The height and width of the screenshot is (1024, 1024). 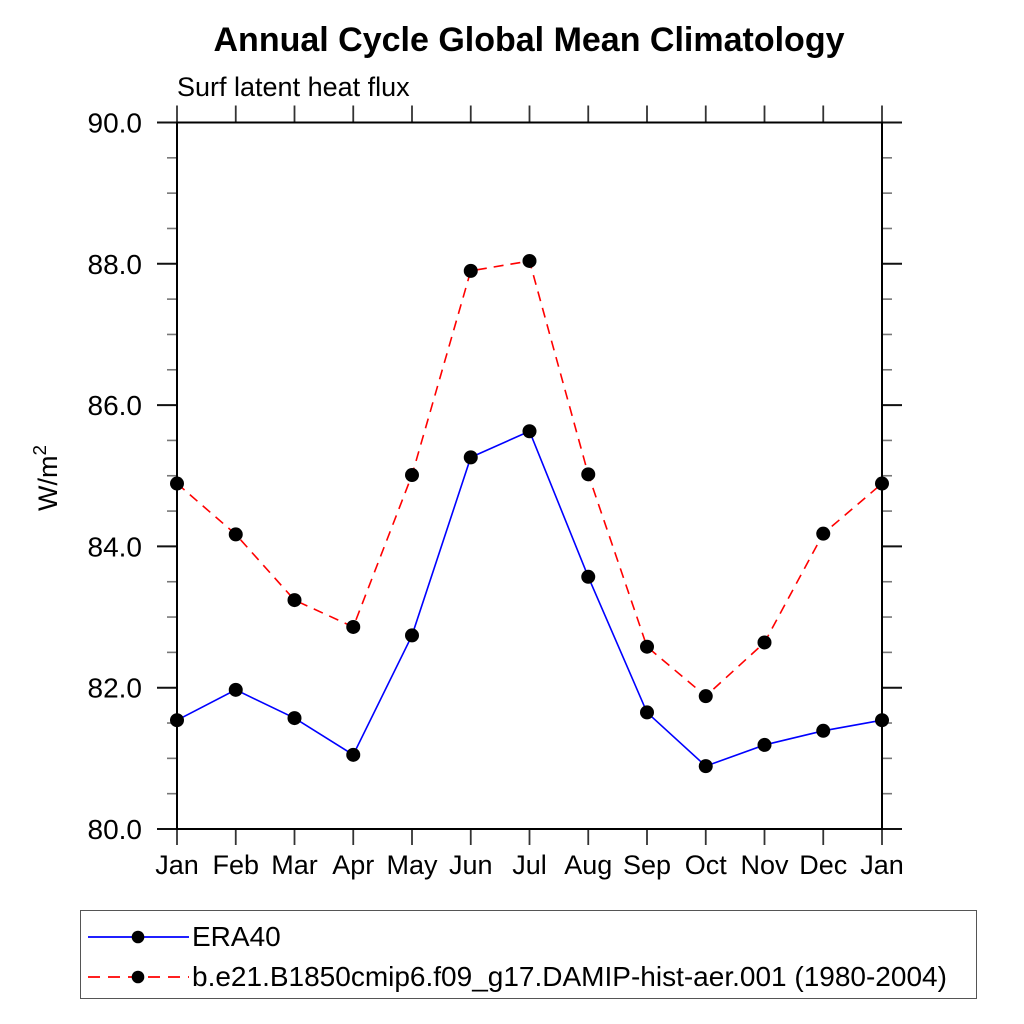 I want to click on y-tick-label: 84.0, so click(x=115, y=546).